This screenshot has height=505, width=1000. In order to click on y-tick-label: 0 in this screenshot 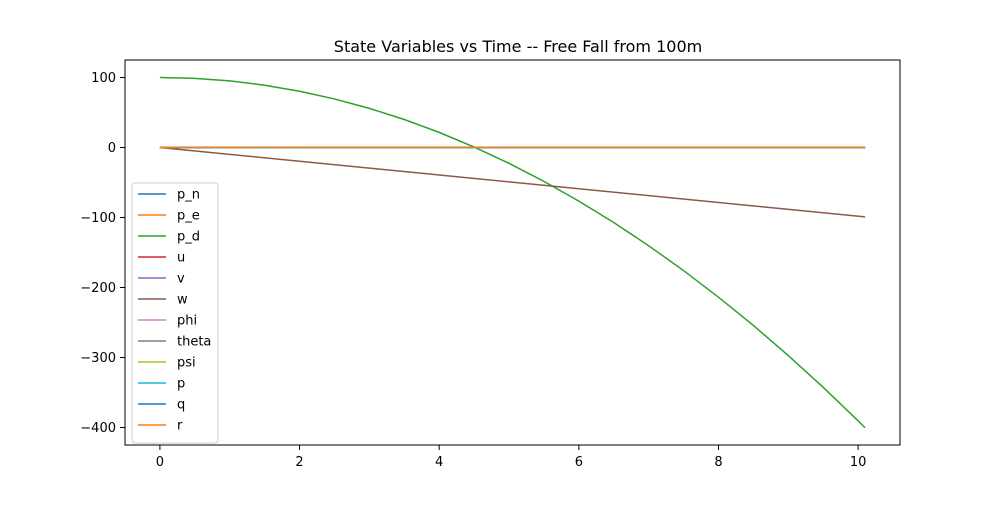, I will do `click(112, 148)`.